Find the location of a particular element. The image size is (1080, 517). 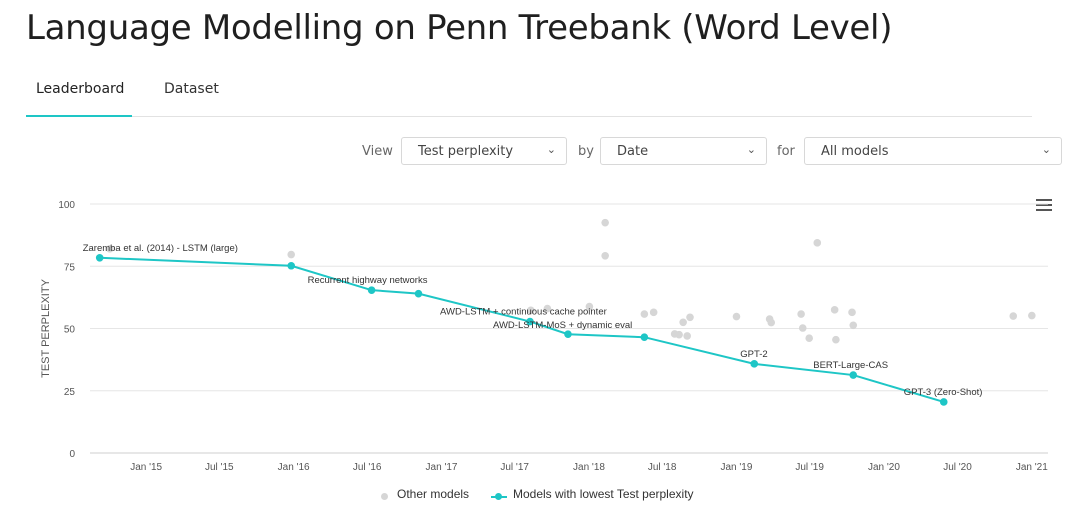

model-filter-select: All models ⌄ is located at coordinates (933, 151).